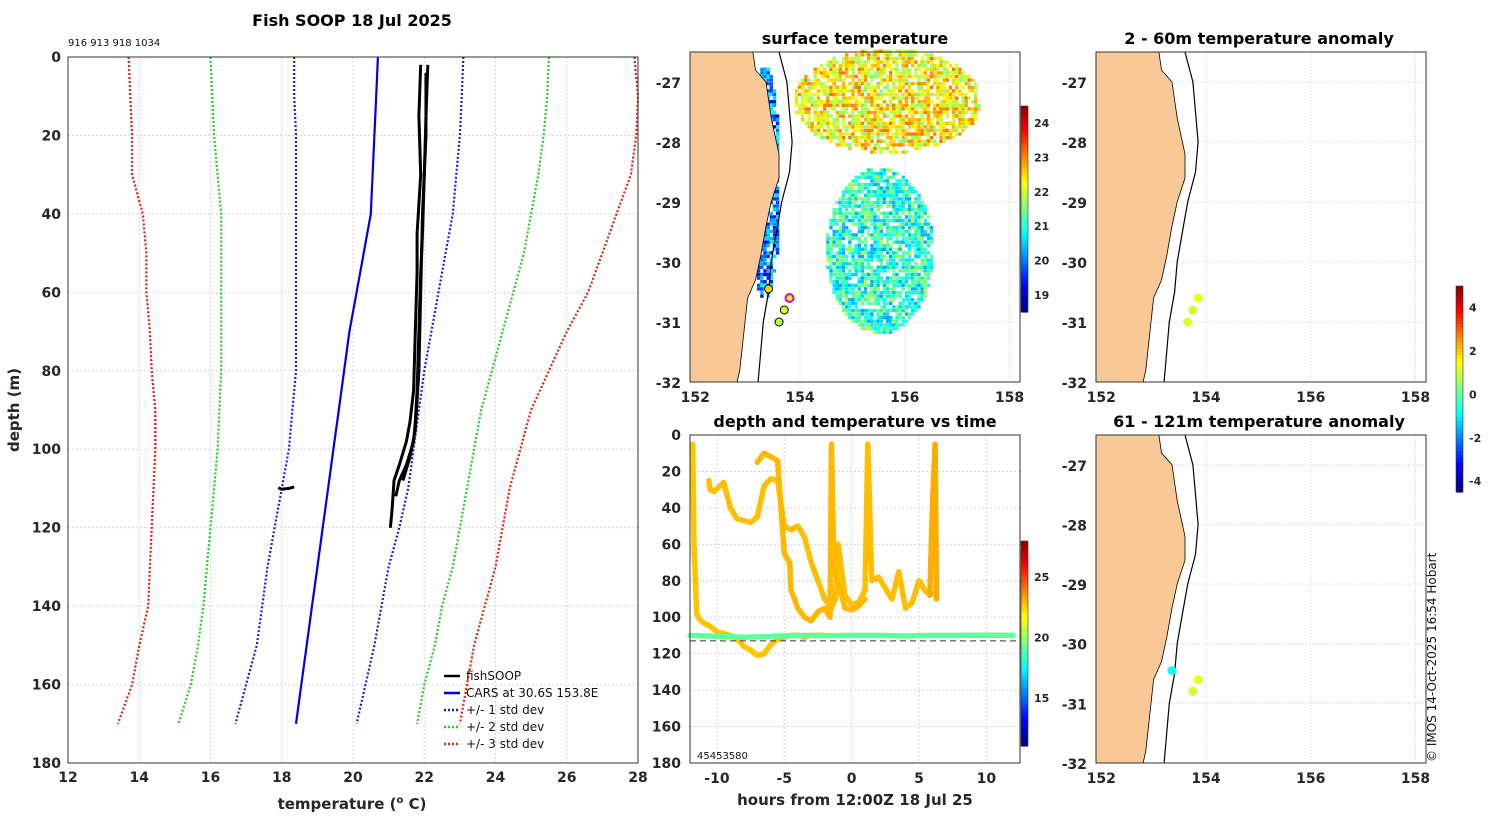  What do you see at coordinates (1310, 779) in the screenshot?
I see `anom2-xtick-label: 156` at bounding box center [1310, 779].